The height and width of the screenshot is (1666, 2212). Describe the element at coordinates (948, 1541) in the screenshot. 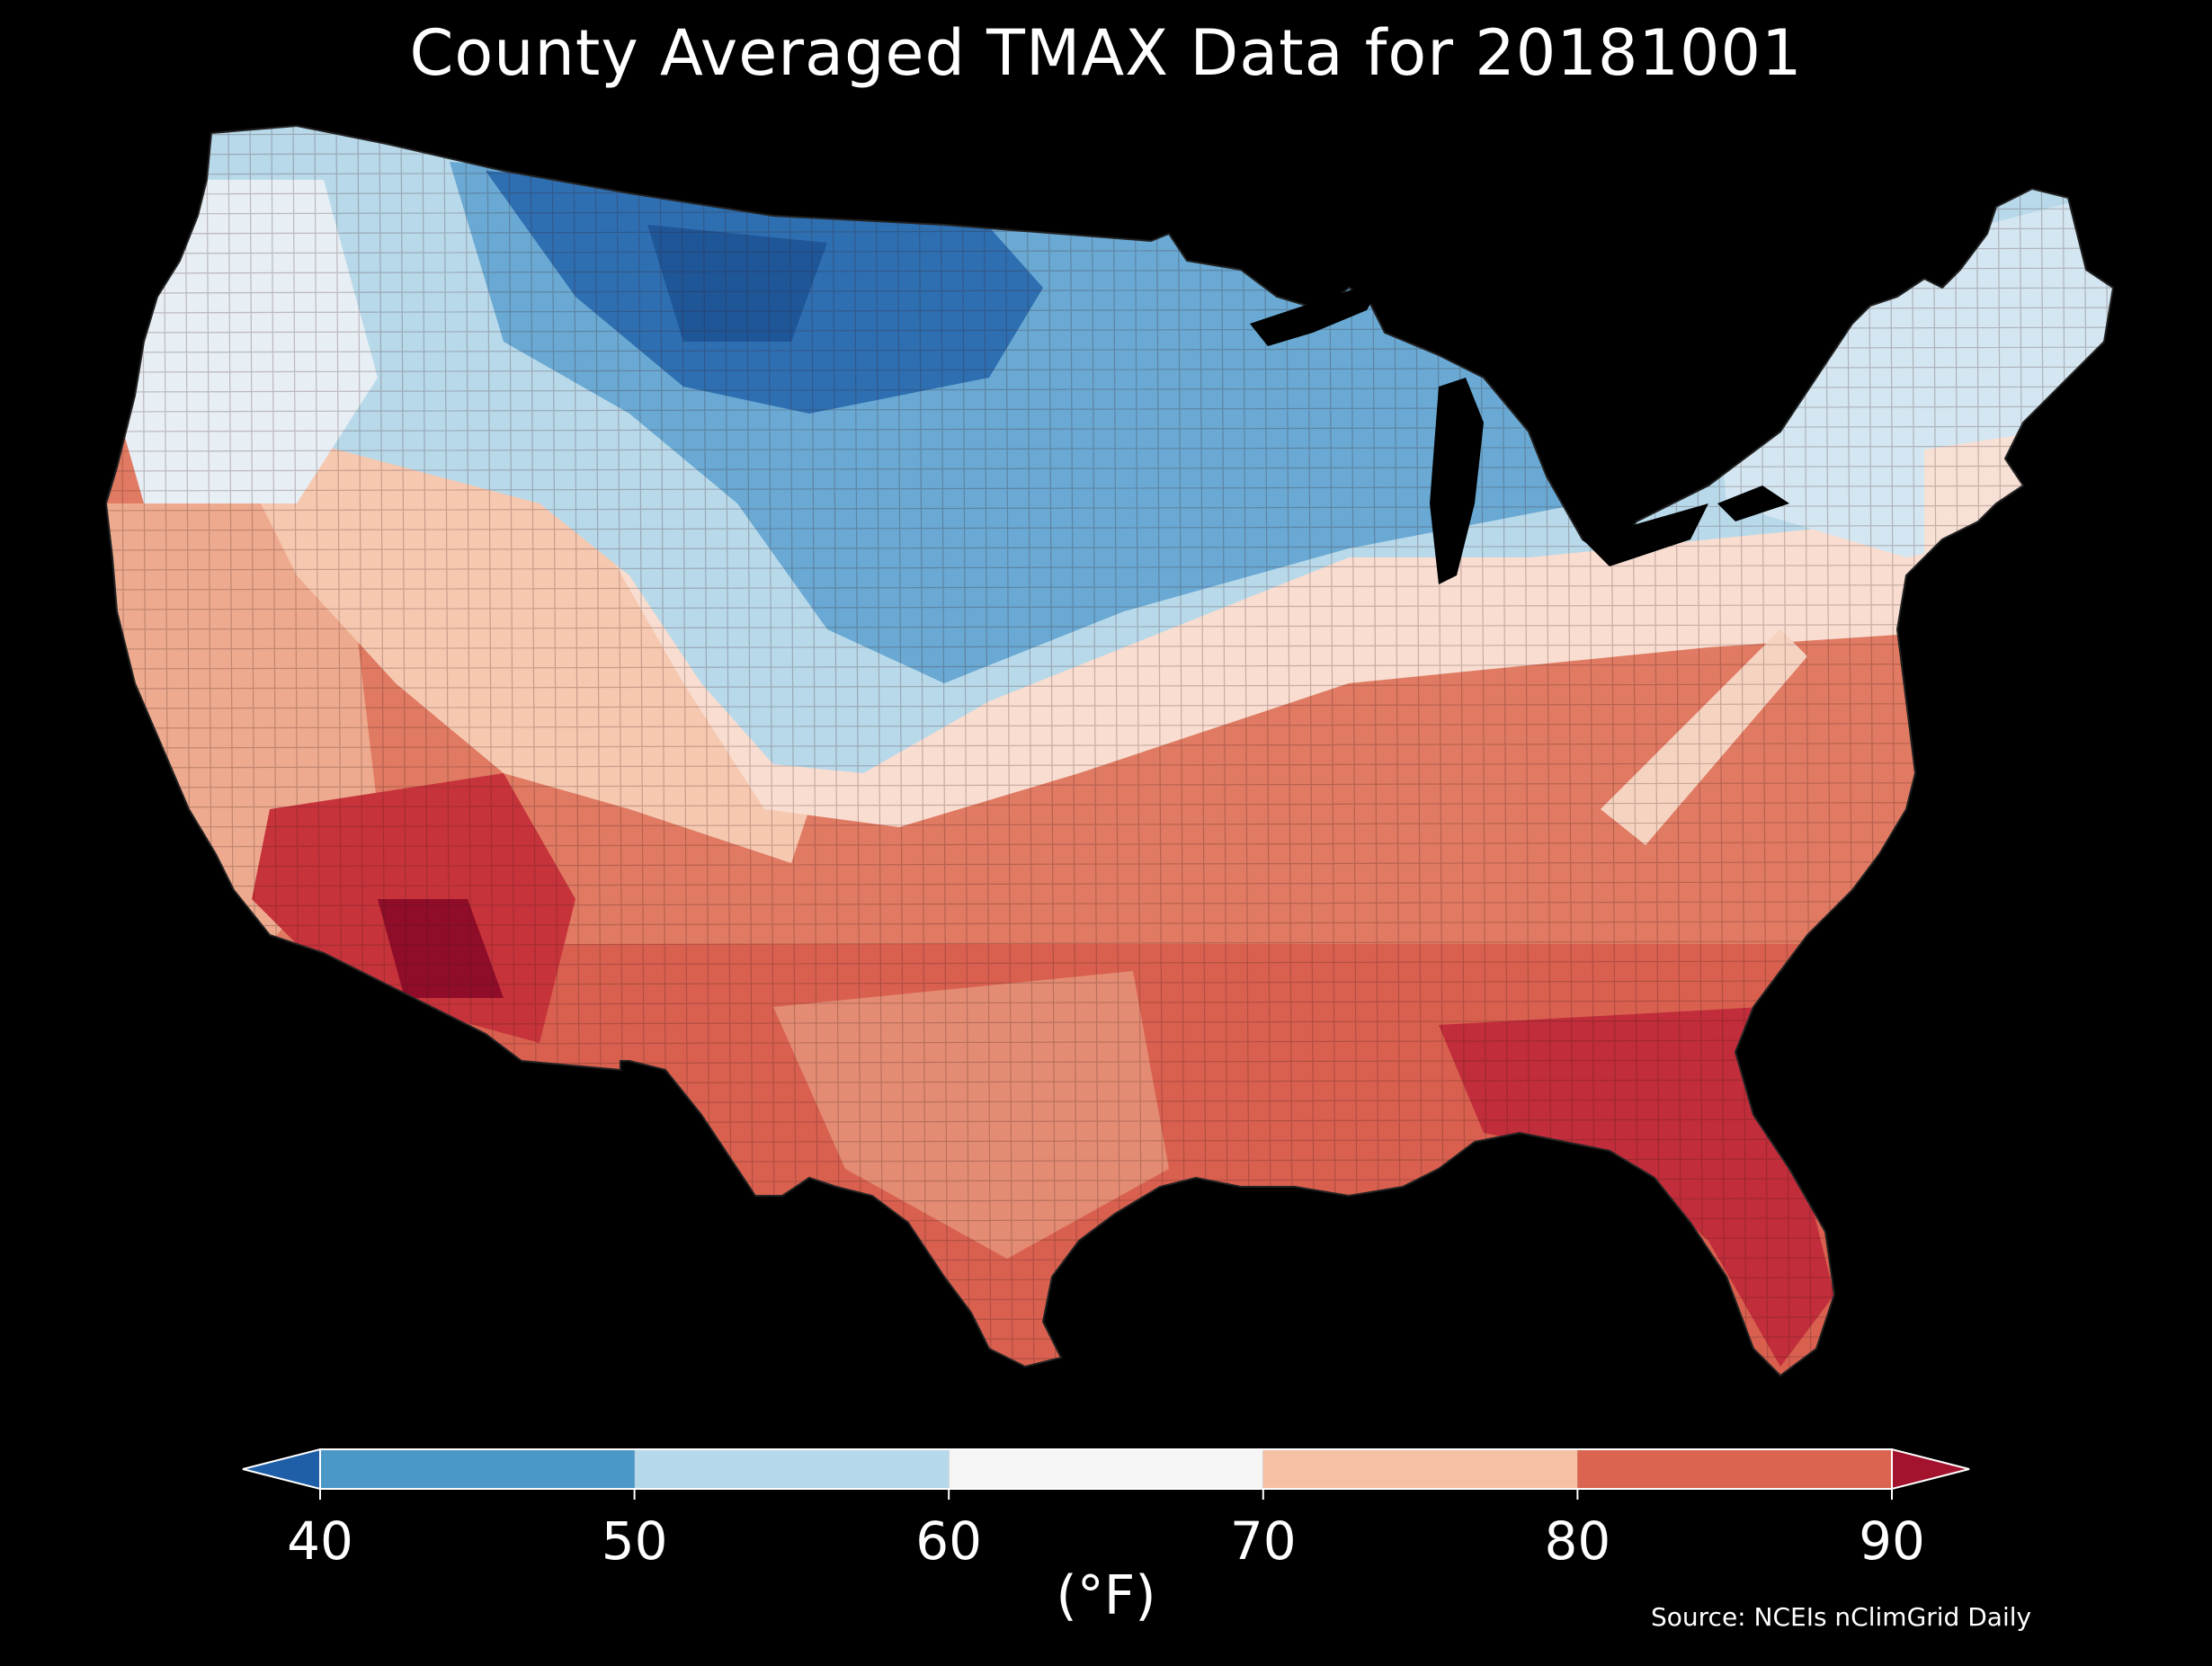

I see `colorbar-tick-label: 60` at that location.